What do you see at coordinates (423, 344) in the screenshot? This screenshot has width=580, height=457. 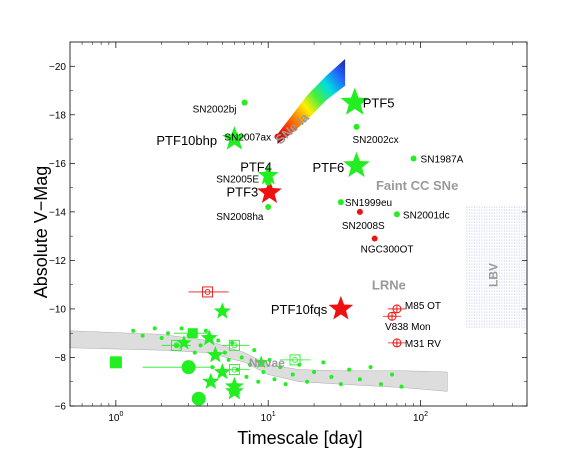 I see `point-label: M31 RV` at bounding box center [423, 344].